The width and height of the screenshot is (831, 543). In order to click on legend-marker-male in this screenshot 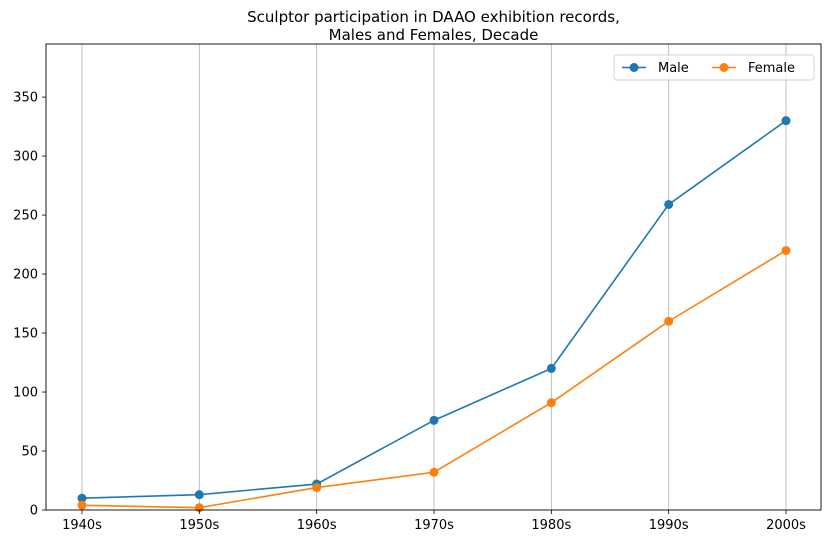, I will do `click(634, 67)`.